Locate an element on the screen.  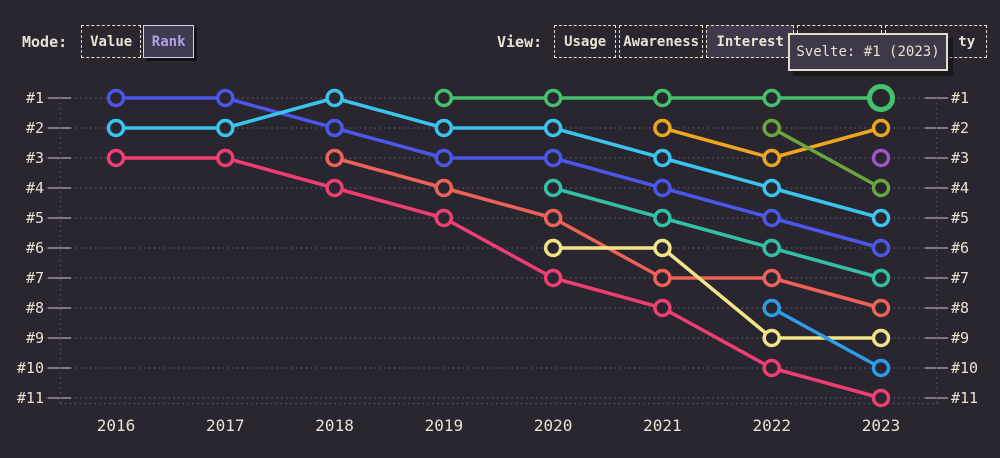
rank-label-left: #8 is located at coordinates (35, 308).